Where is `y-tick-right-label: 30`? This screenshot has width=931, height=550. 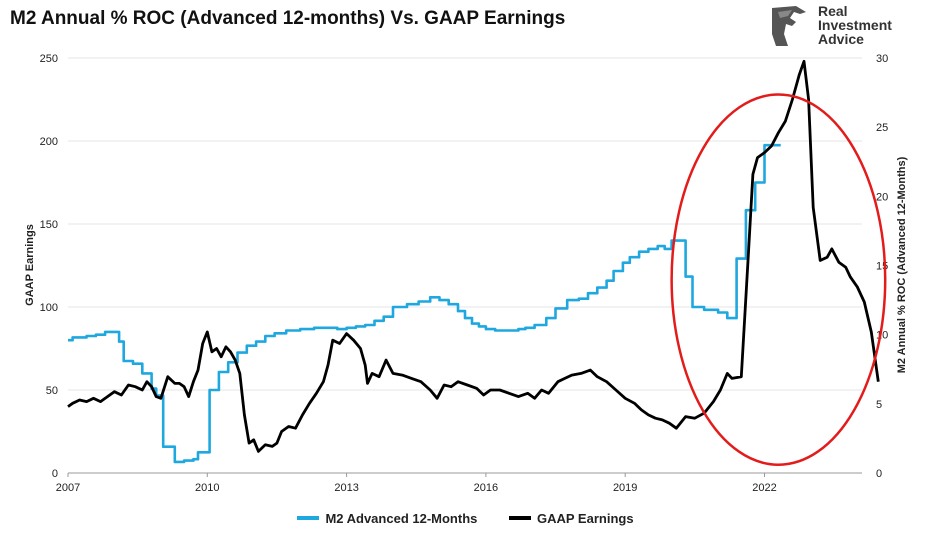
y-tick-right-label: 30 is located at coordinates (882, 59).